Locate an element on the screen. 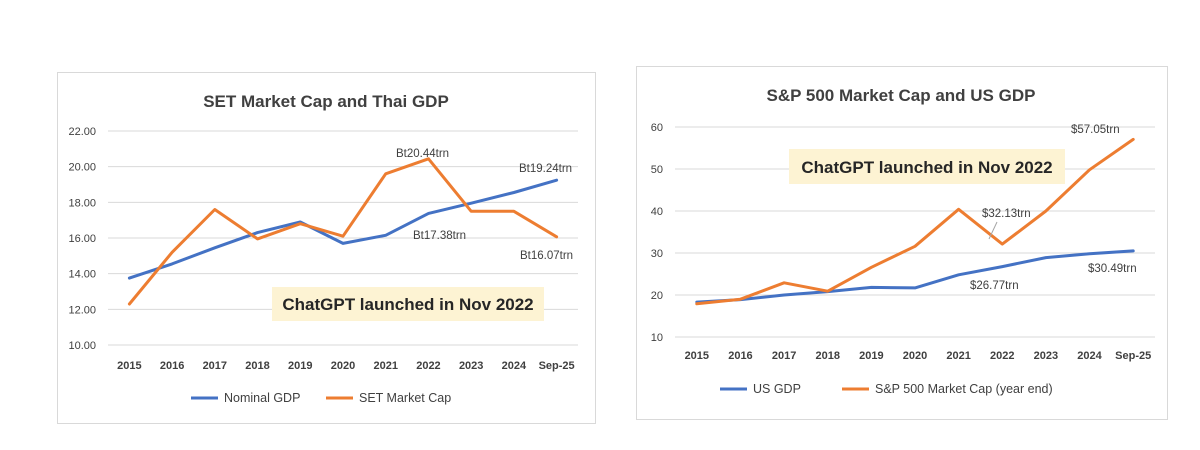 The height and width of the screenshot is (450, 1200). series-line-s-p-500-market-cap-year-end is located at coordinates (915, 221).